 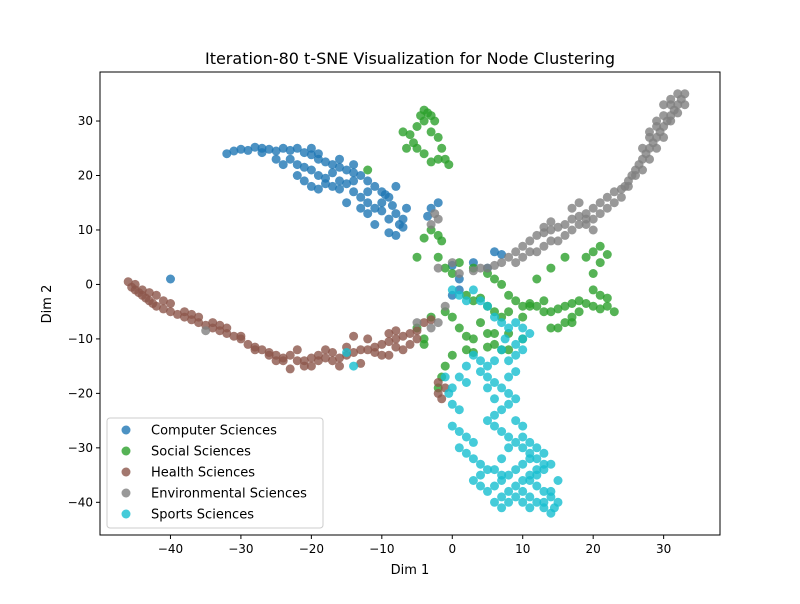 What do you see at coordinates (522, 549) in the screenshot?
I see `x-tick-label: 10` at bounding box center [522, 549].